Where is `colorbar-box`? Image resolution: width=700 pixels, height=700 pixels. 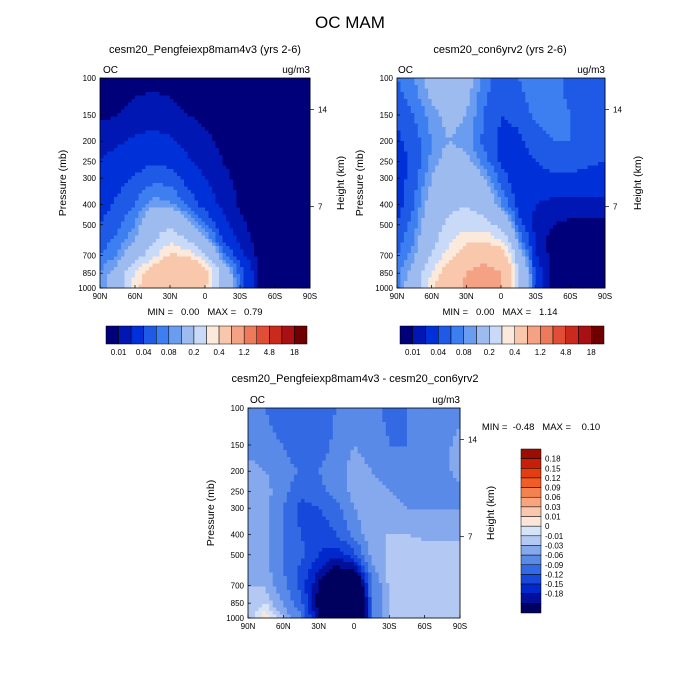 colorbar-box is located at coordinates (276, 335).